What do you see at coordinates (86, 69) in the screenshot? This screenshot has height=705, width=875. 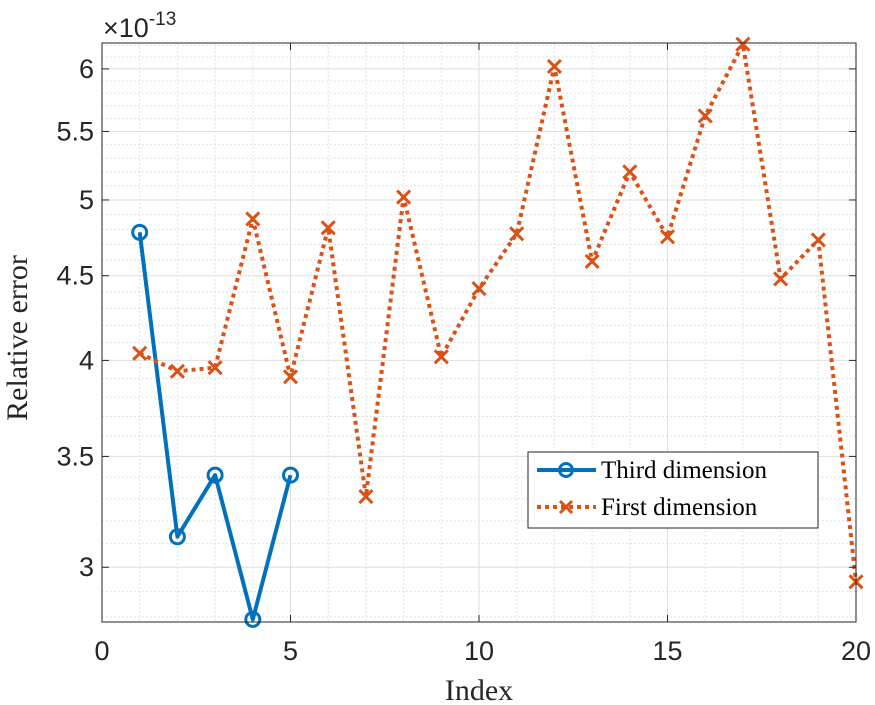 I see `y-tick-label: 6` at bounding box center [86, 69].